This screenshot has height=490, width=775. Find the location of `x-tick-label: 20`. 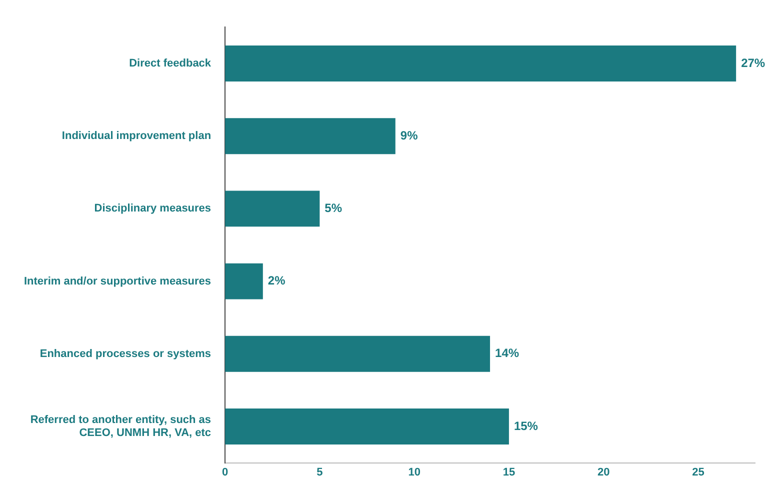

x-tick-label: 20 is located at coordinates (603, 472).